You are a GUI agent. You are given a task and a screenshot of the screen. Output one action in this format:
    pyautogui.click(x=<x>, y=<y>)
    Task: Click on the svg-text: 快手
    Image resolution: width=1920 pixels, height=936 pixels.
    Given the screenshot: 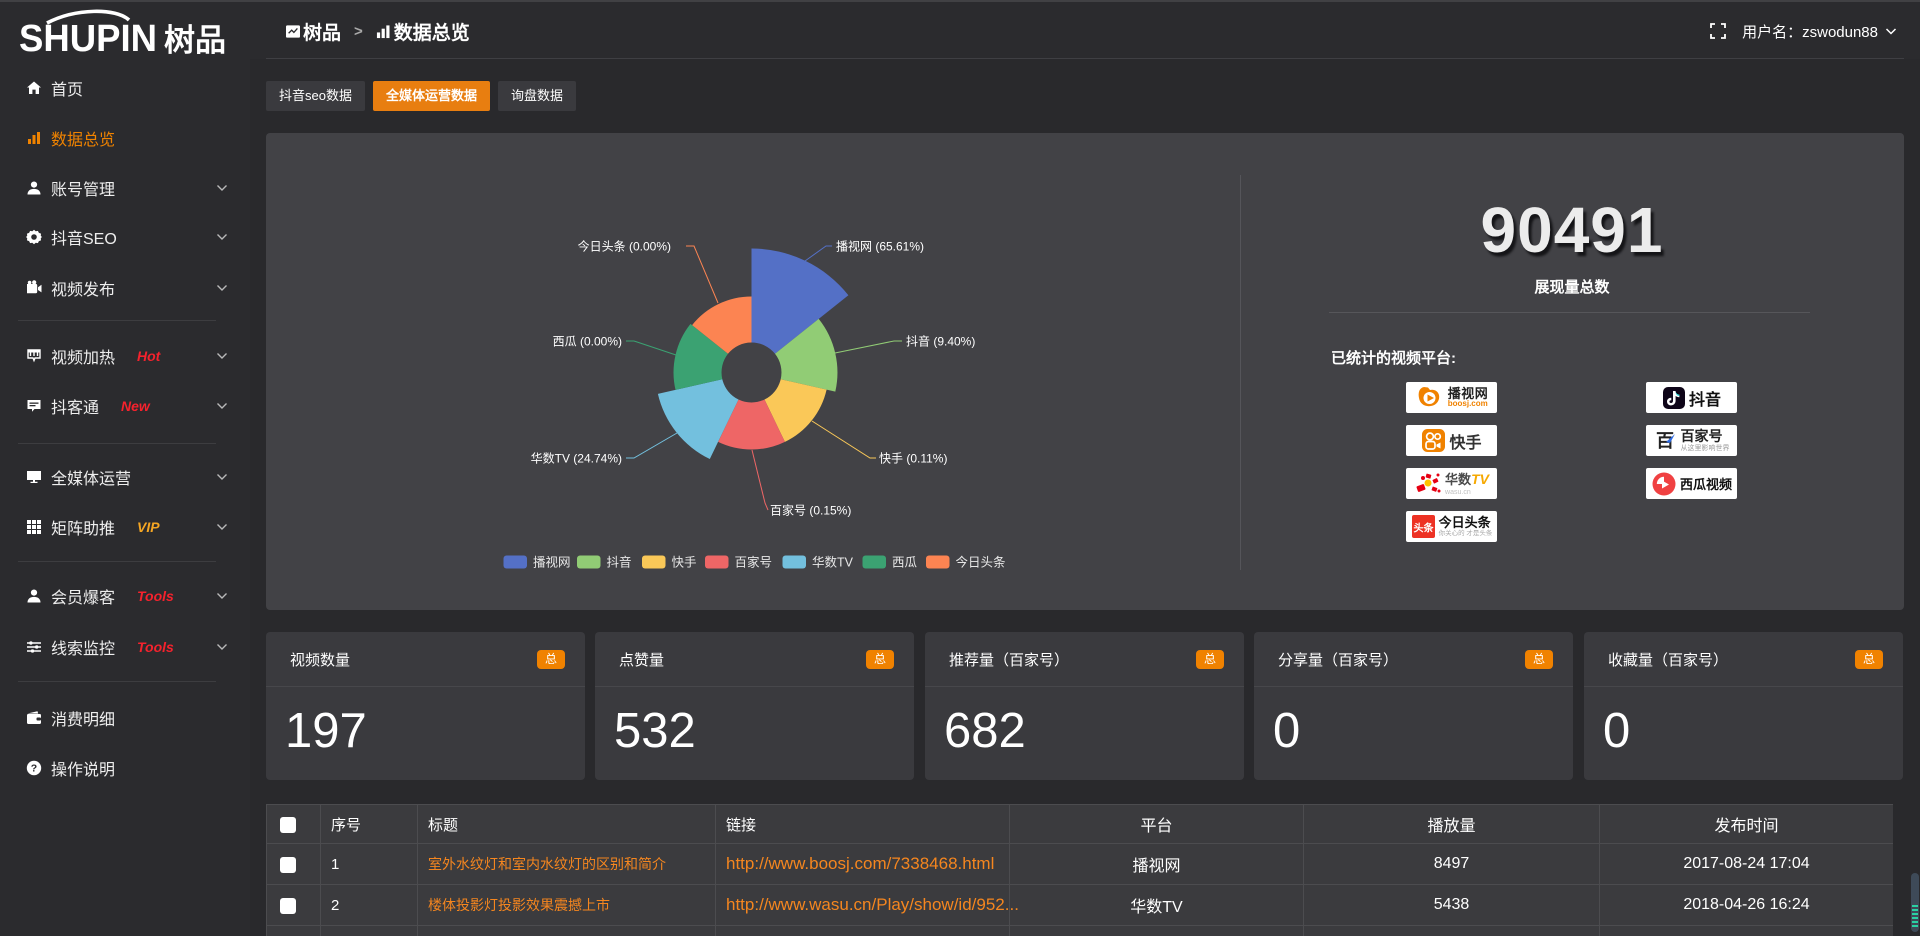 What is the action you would take?
    pyautogui.click(x=684, y=563)
    